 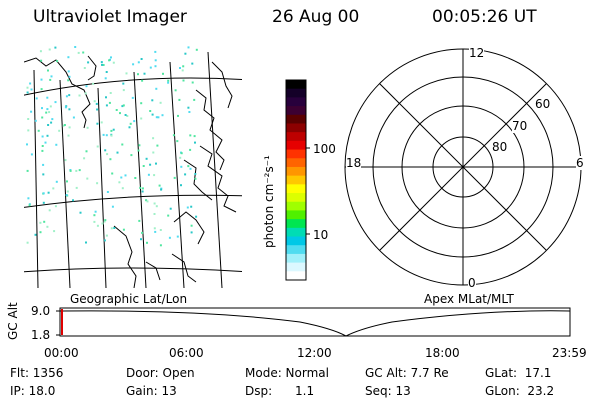 What do you see at coordinates (321, 235) in the screenshot?
I see `colorbar-tick-10: 10` at bounding box center [321, 235].